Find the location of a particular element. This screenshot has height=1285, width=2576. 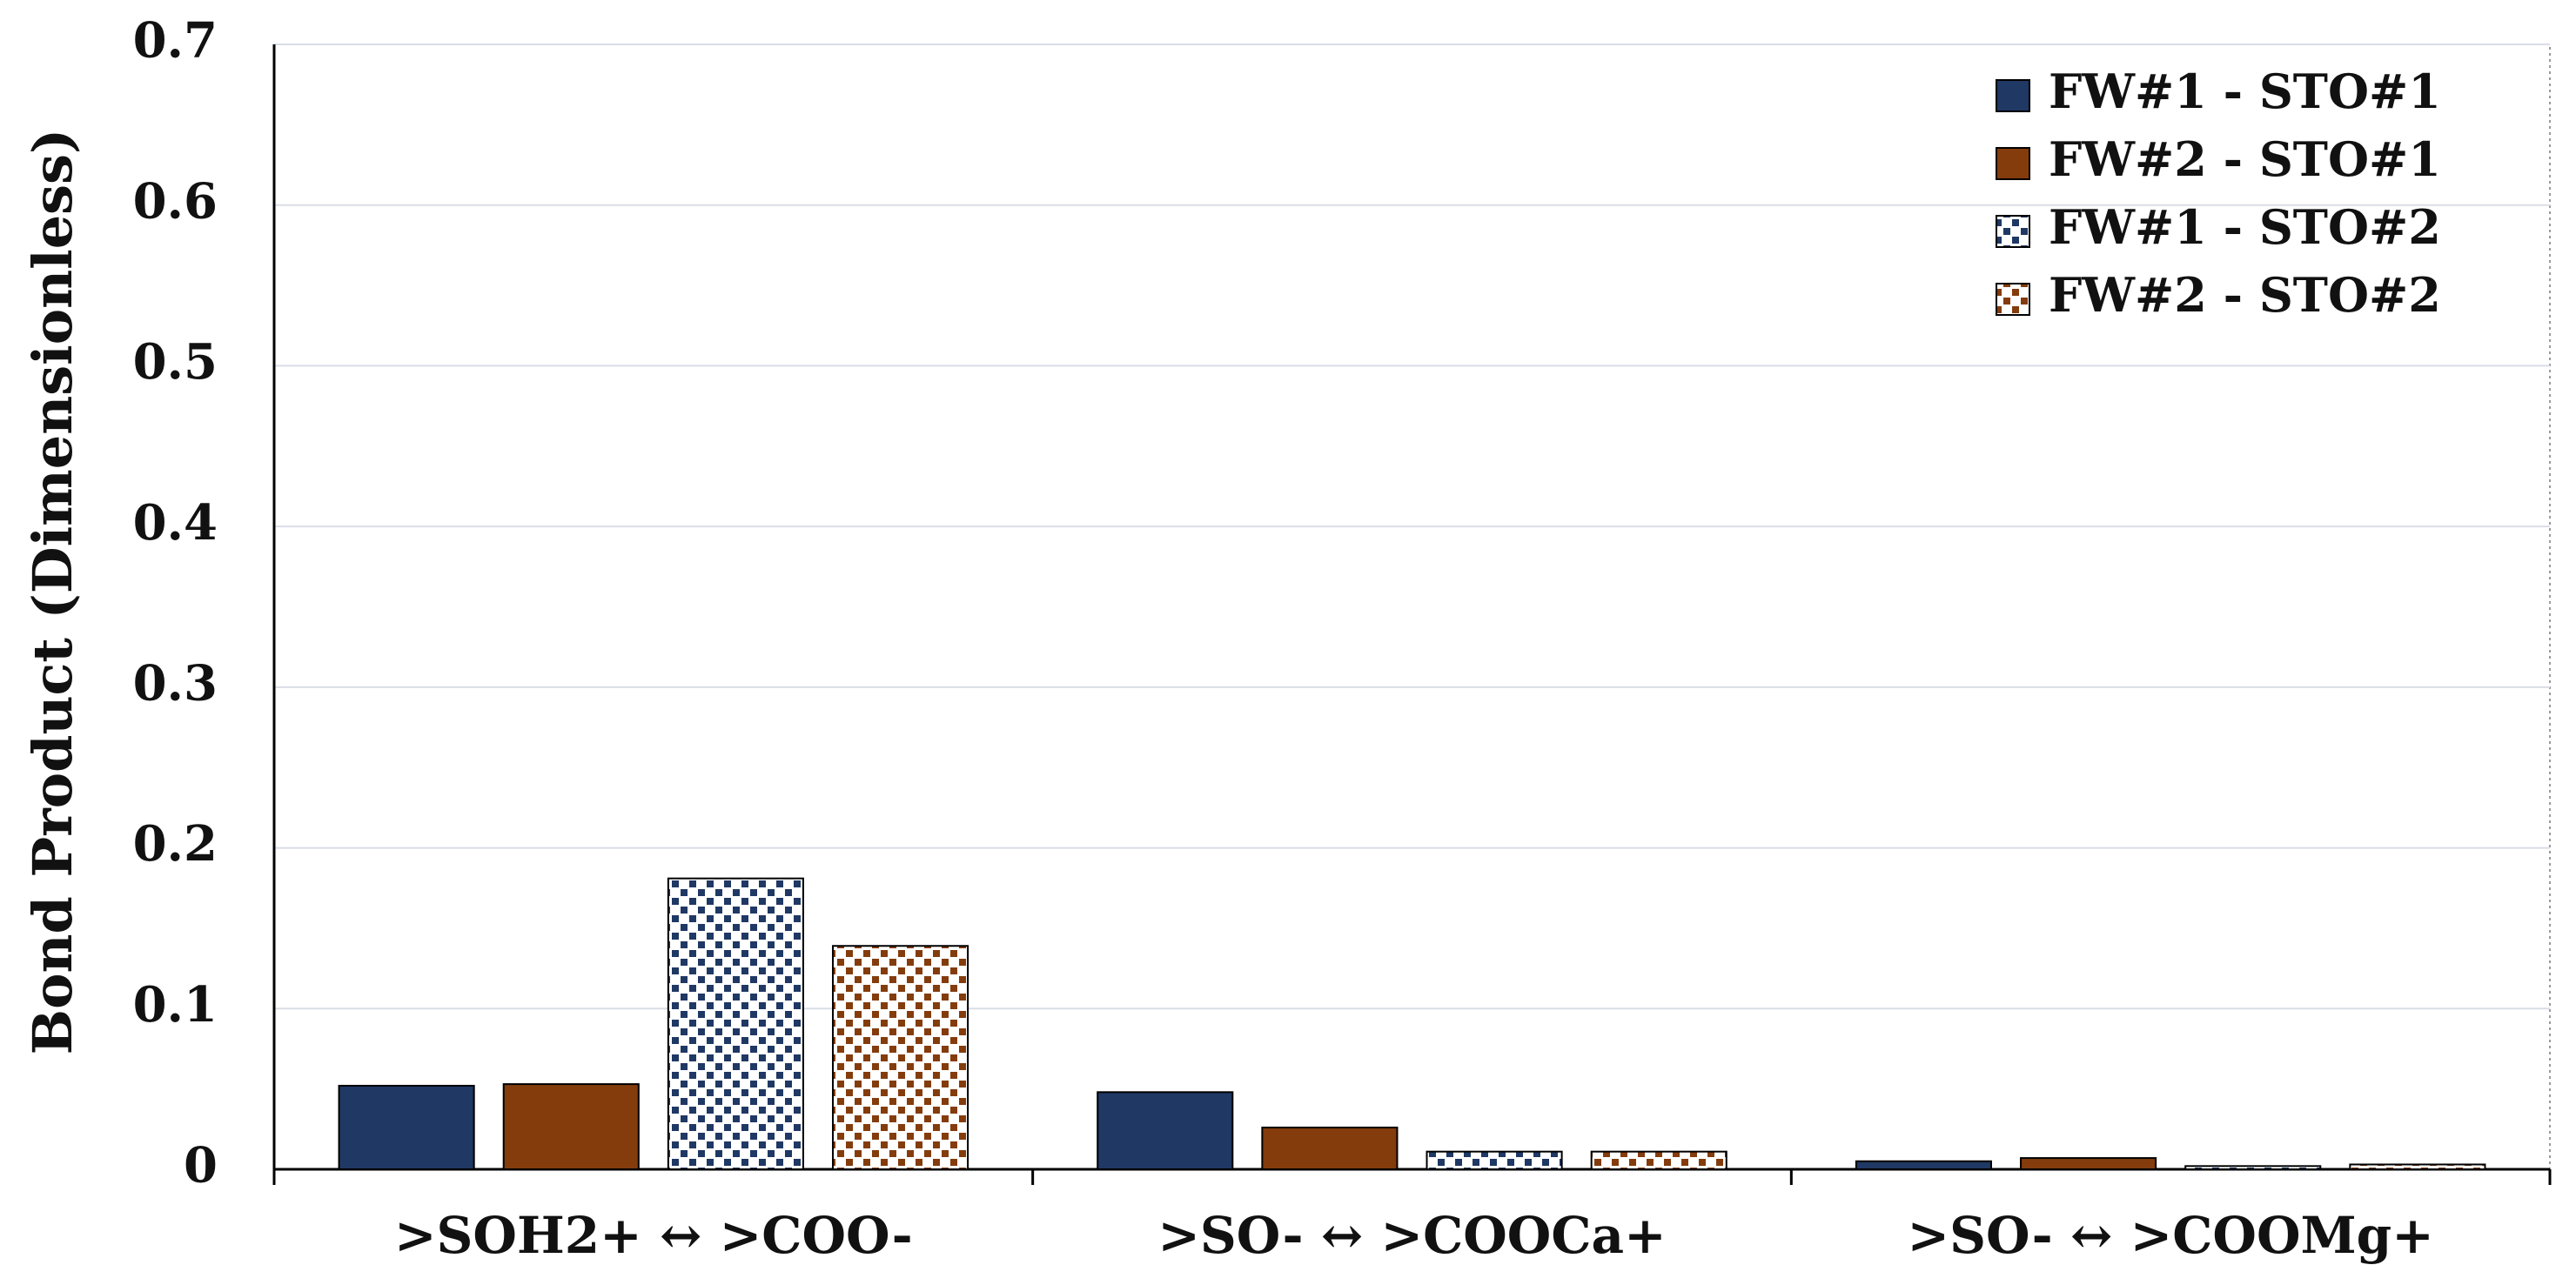

legend-label: FW#1 - STO#1 is located at coordinates (2245, 91).